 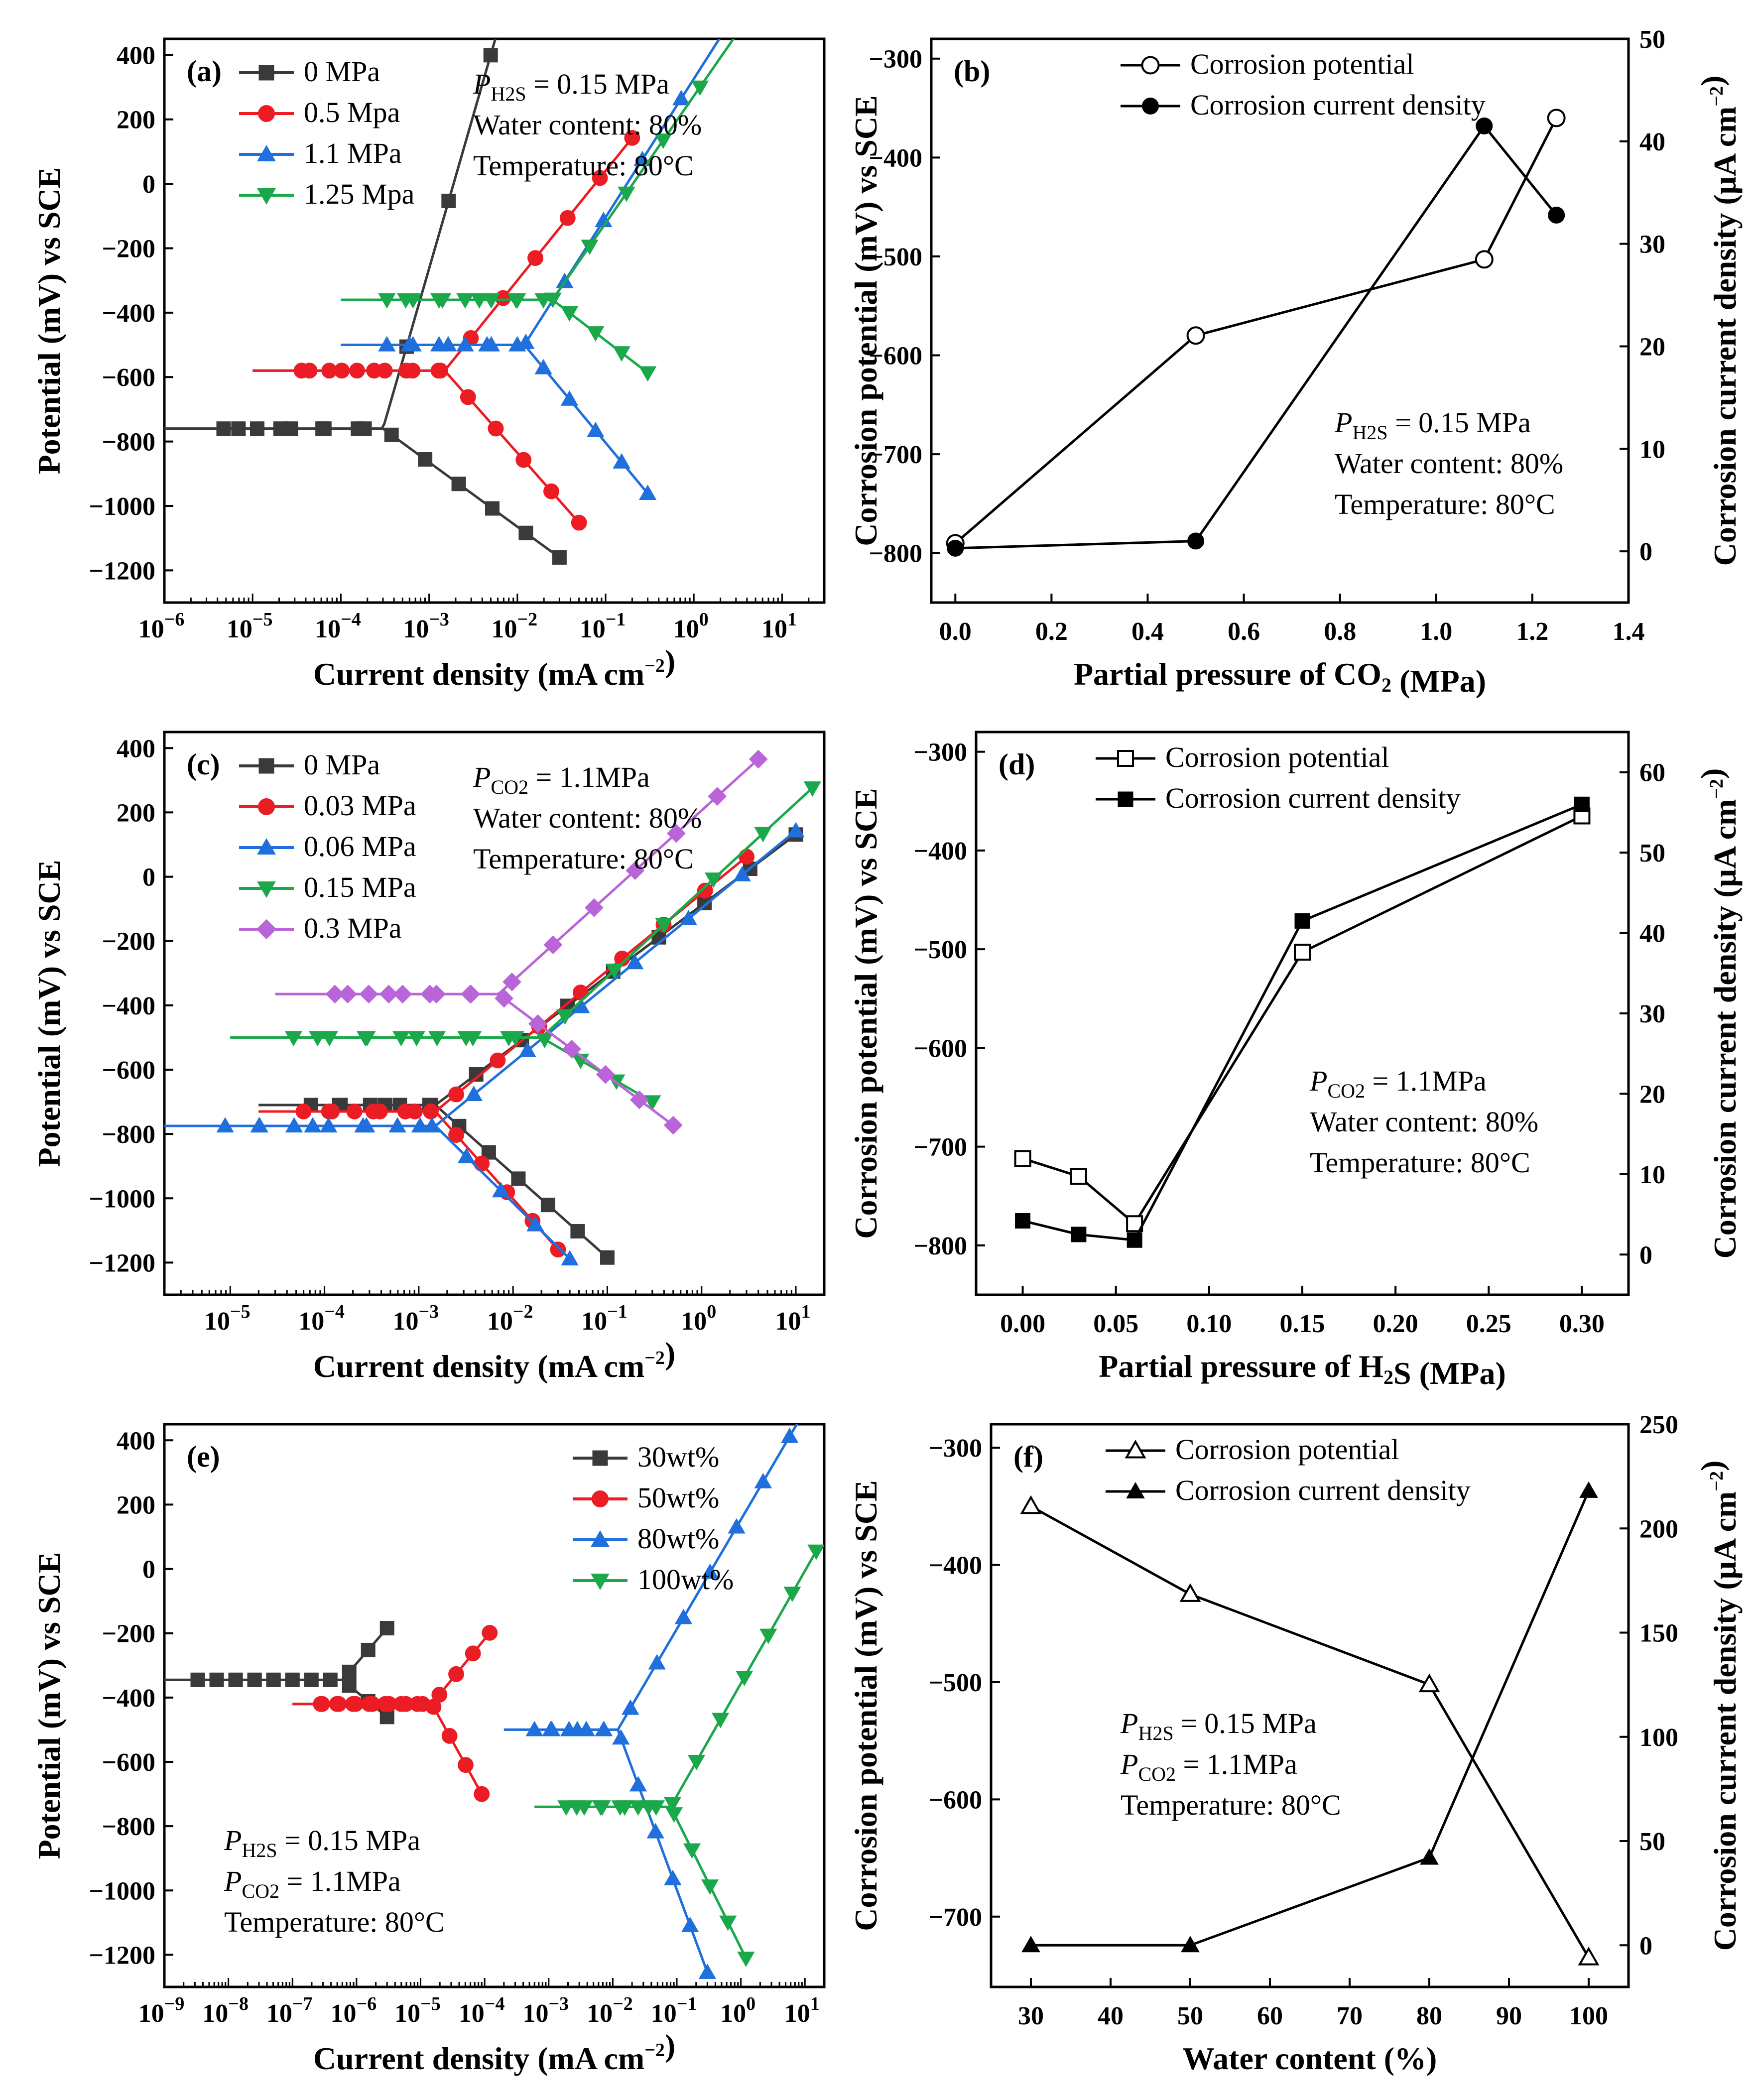 I want to click on legend-label: 0.5 Mpa, so click(x=352, y=112).